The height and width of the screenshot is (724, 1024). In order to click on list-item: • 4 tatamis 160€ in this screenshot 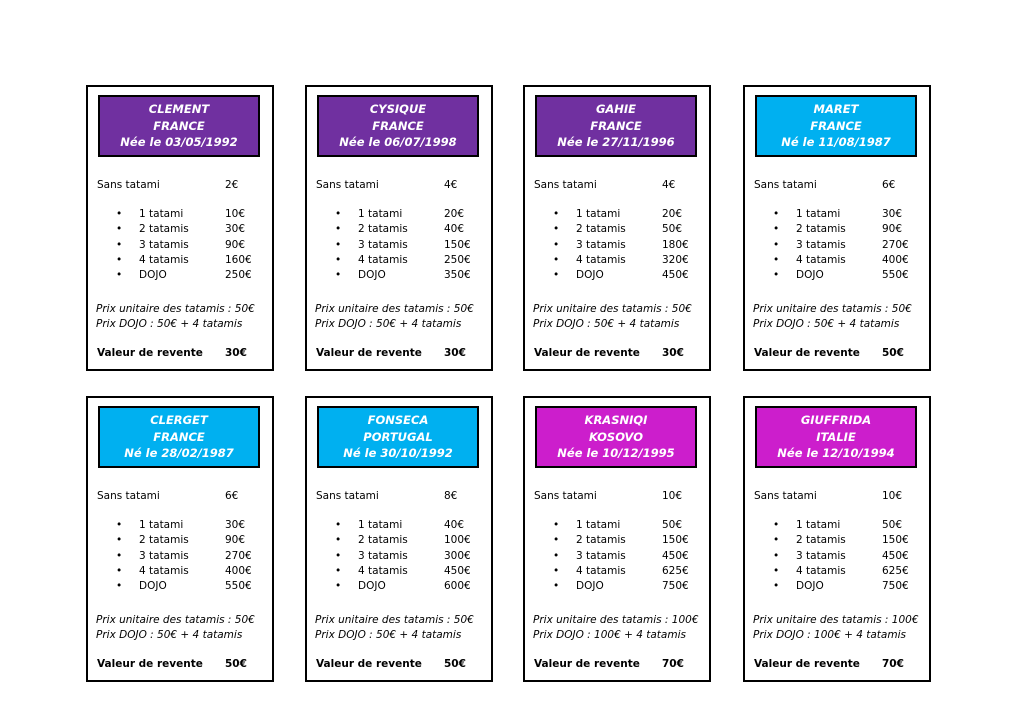, I will do `click(180, 261)`.